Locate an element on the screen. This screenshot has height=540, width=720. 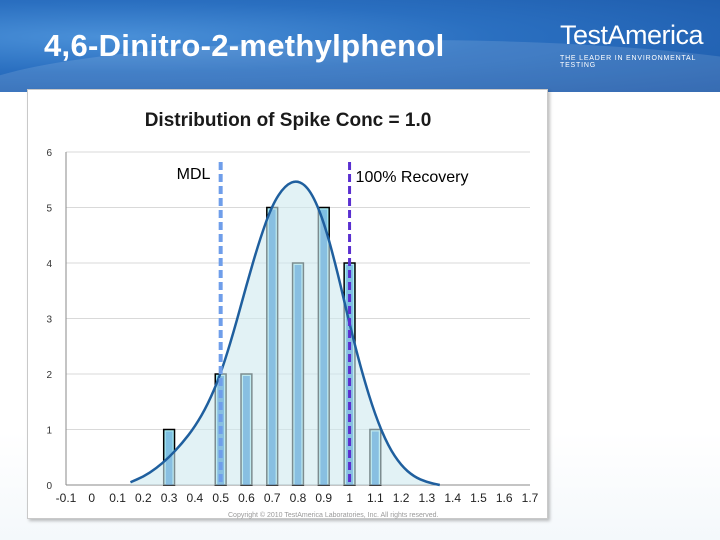
y-tick-label: 4 is located at coordinates (49, 264).